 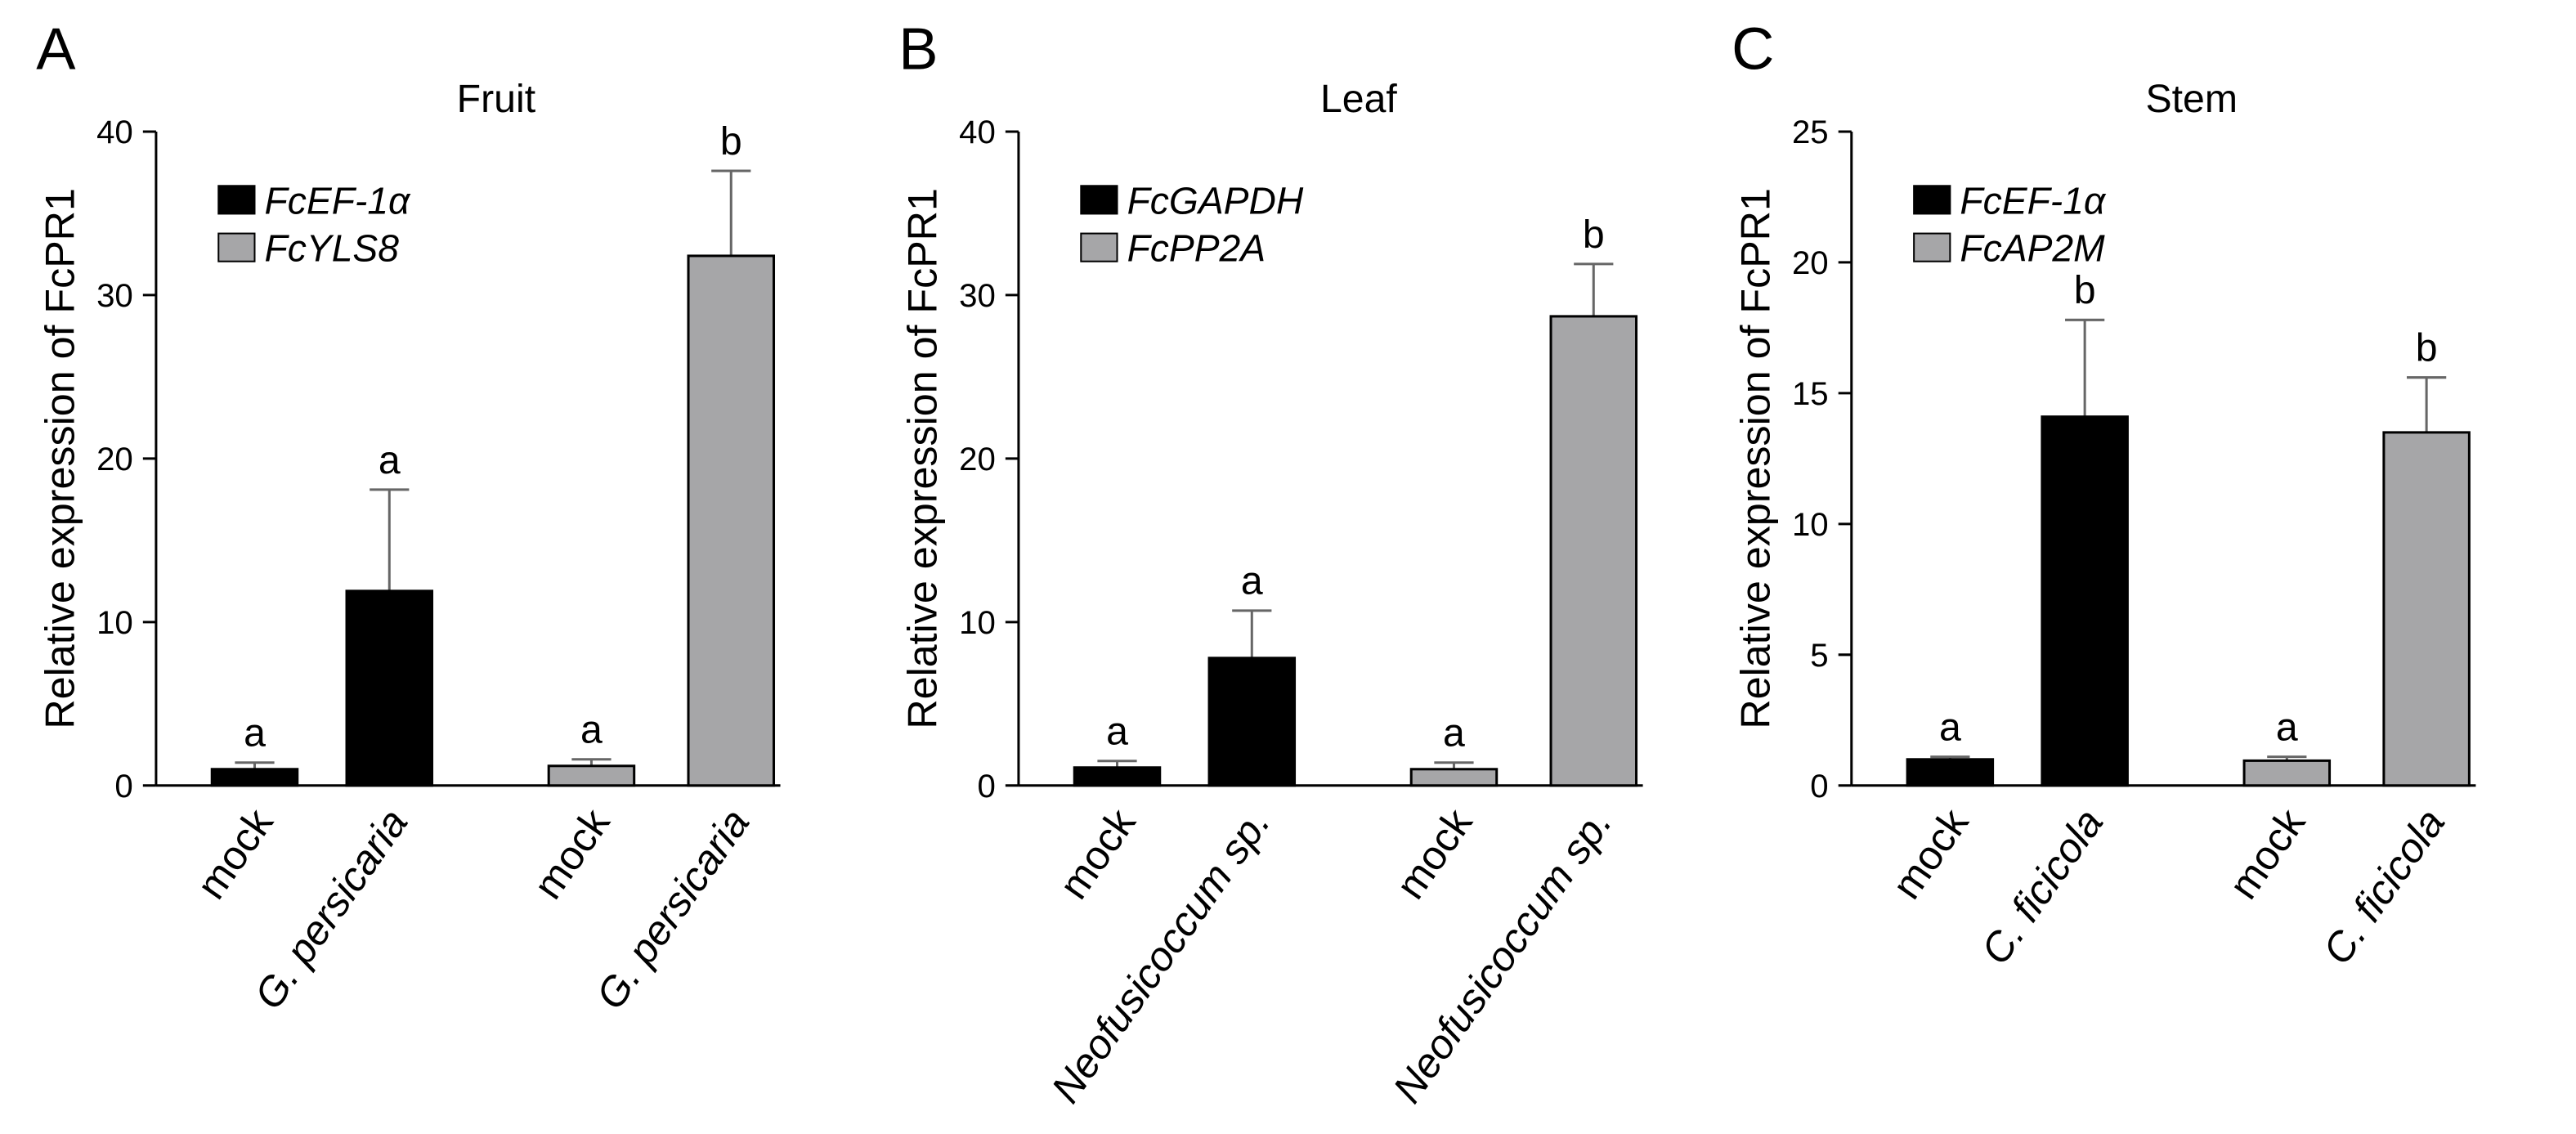 What do you see at coordinates (56, 50) in the screenshot?
I see `panel-letter: A` at bounding box center [56, 50].